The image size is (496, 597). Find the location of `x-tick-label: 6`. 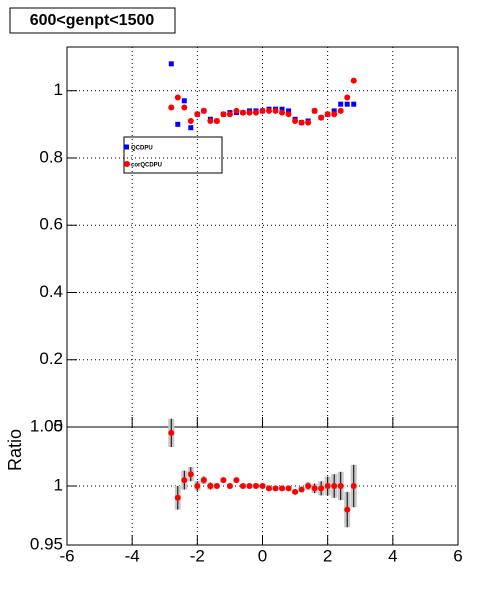

x-tick-label: 6 is located at coordinates (457, 555).